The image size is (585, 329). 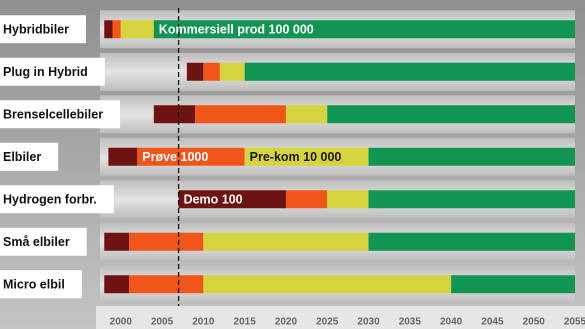 I want to click on axis-strip, so click(x=340, y=317).